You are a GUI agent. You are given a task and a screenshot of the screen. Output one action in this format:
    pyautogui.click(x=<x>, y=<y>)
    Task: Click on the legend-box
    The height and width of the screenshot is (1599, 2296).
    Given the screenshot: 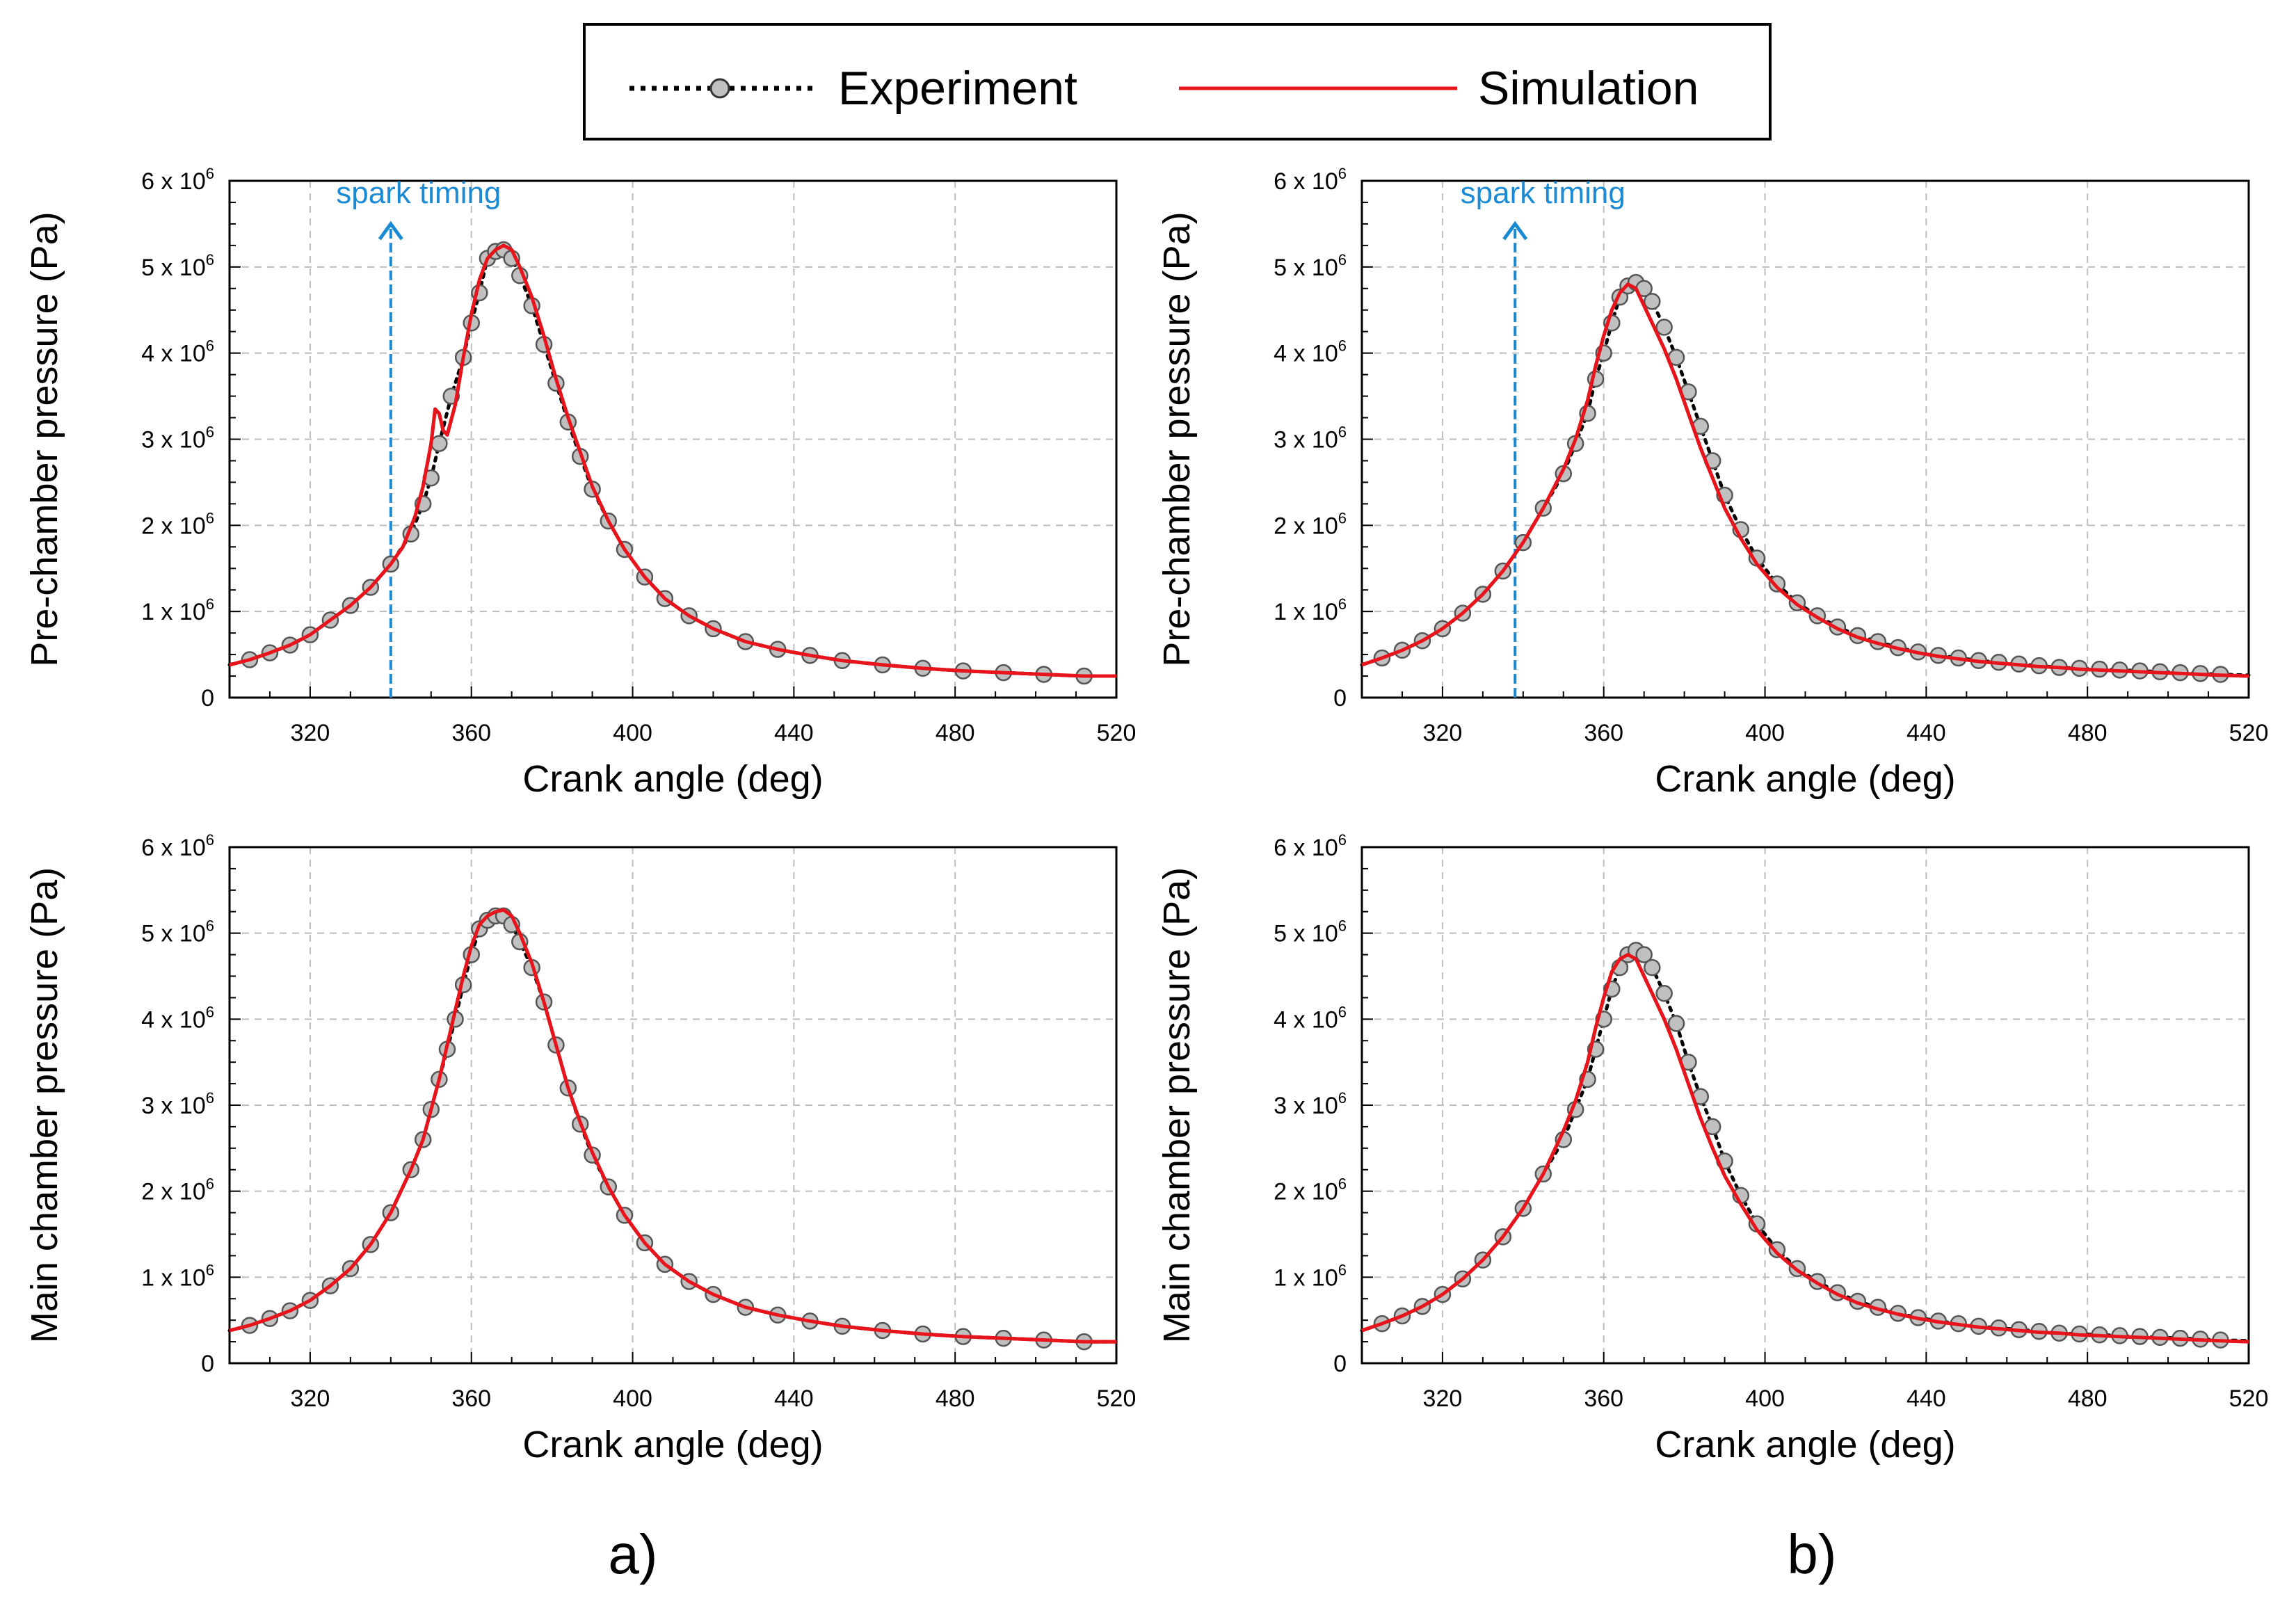 What is the action you would take?
    pyautogui.click(x=1177, y=81)
    